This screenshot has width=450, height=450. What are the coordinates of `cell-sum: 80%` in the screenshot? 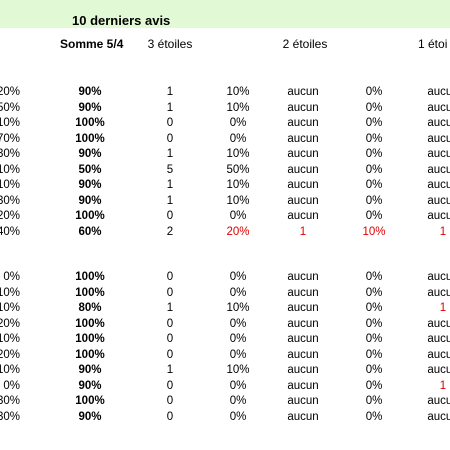 It's located at (90, 308).